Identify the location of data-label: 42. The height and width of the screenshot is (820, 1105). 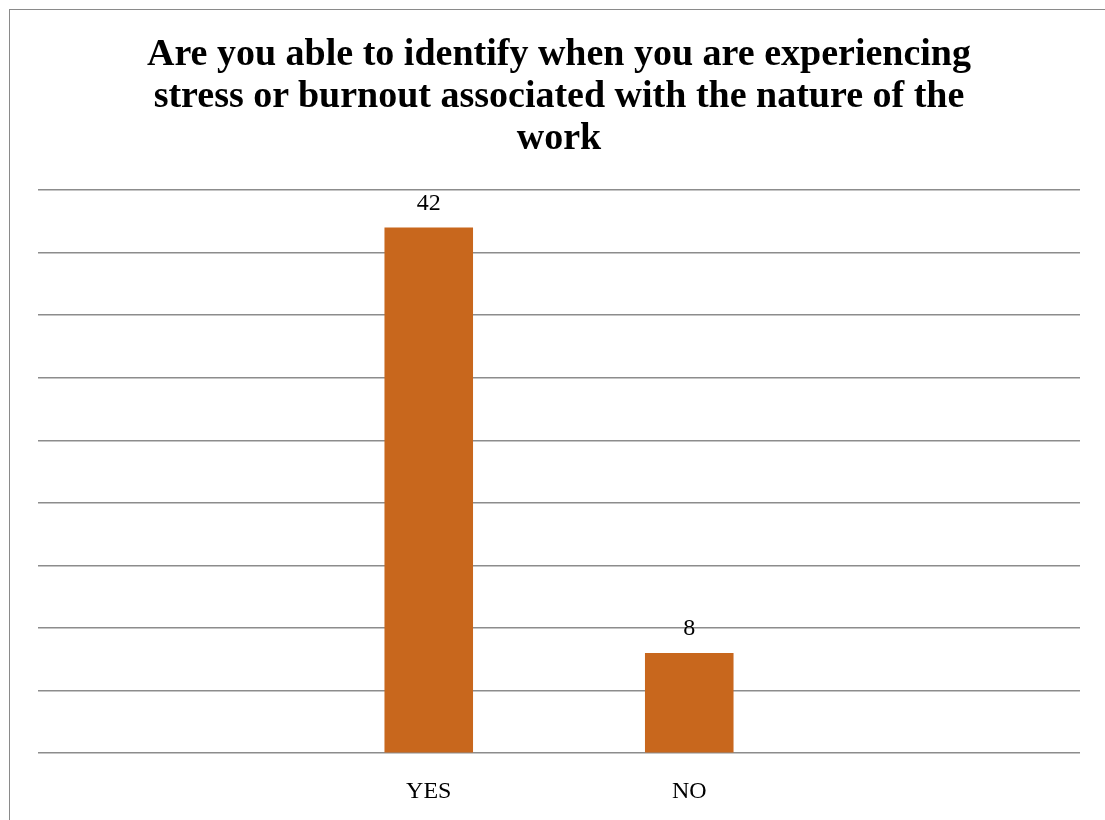
(428, 201).